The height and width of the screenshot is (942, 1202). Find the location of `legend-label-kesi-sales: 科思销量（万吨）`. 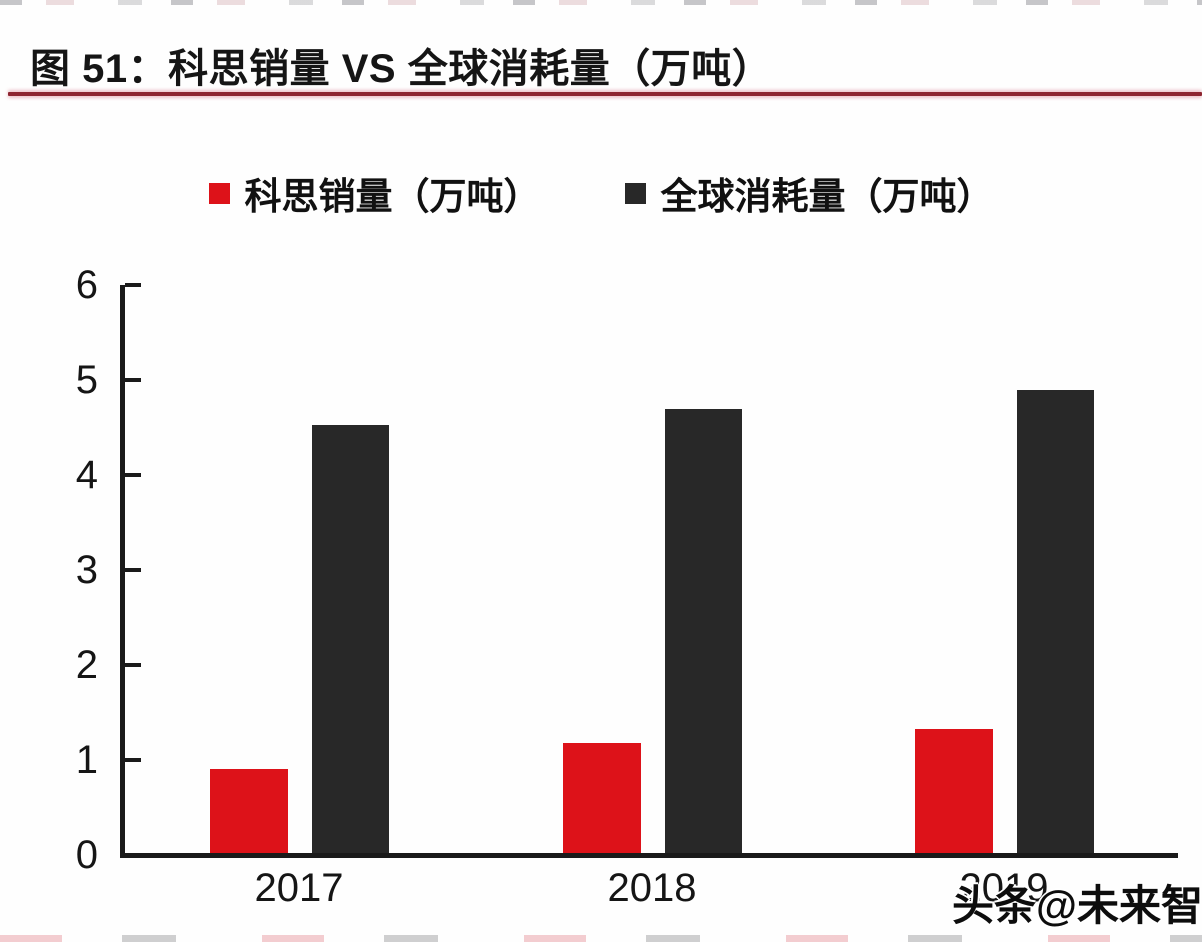

legend-label-kesi-sales: 科思销量（万吨） is located at coordinates (392, 196).